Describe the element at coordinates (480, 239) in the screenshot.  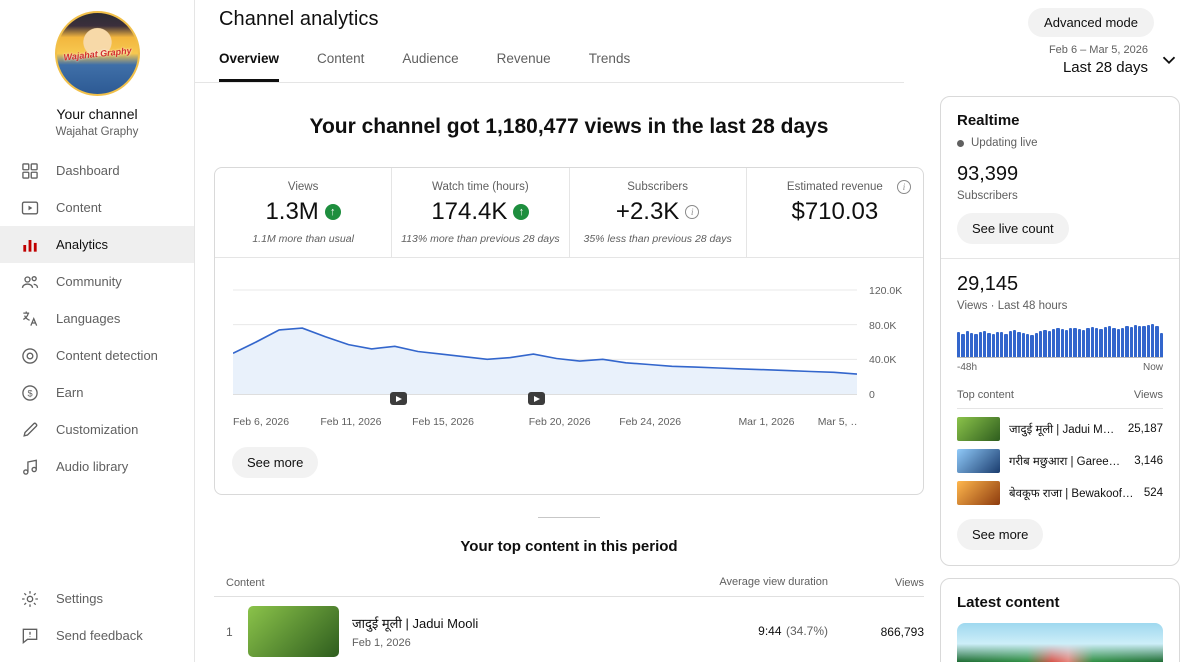
I see `metric-note: 113% more than previous 28 days` at that location.